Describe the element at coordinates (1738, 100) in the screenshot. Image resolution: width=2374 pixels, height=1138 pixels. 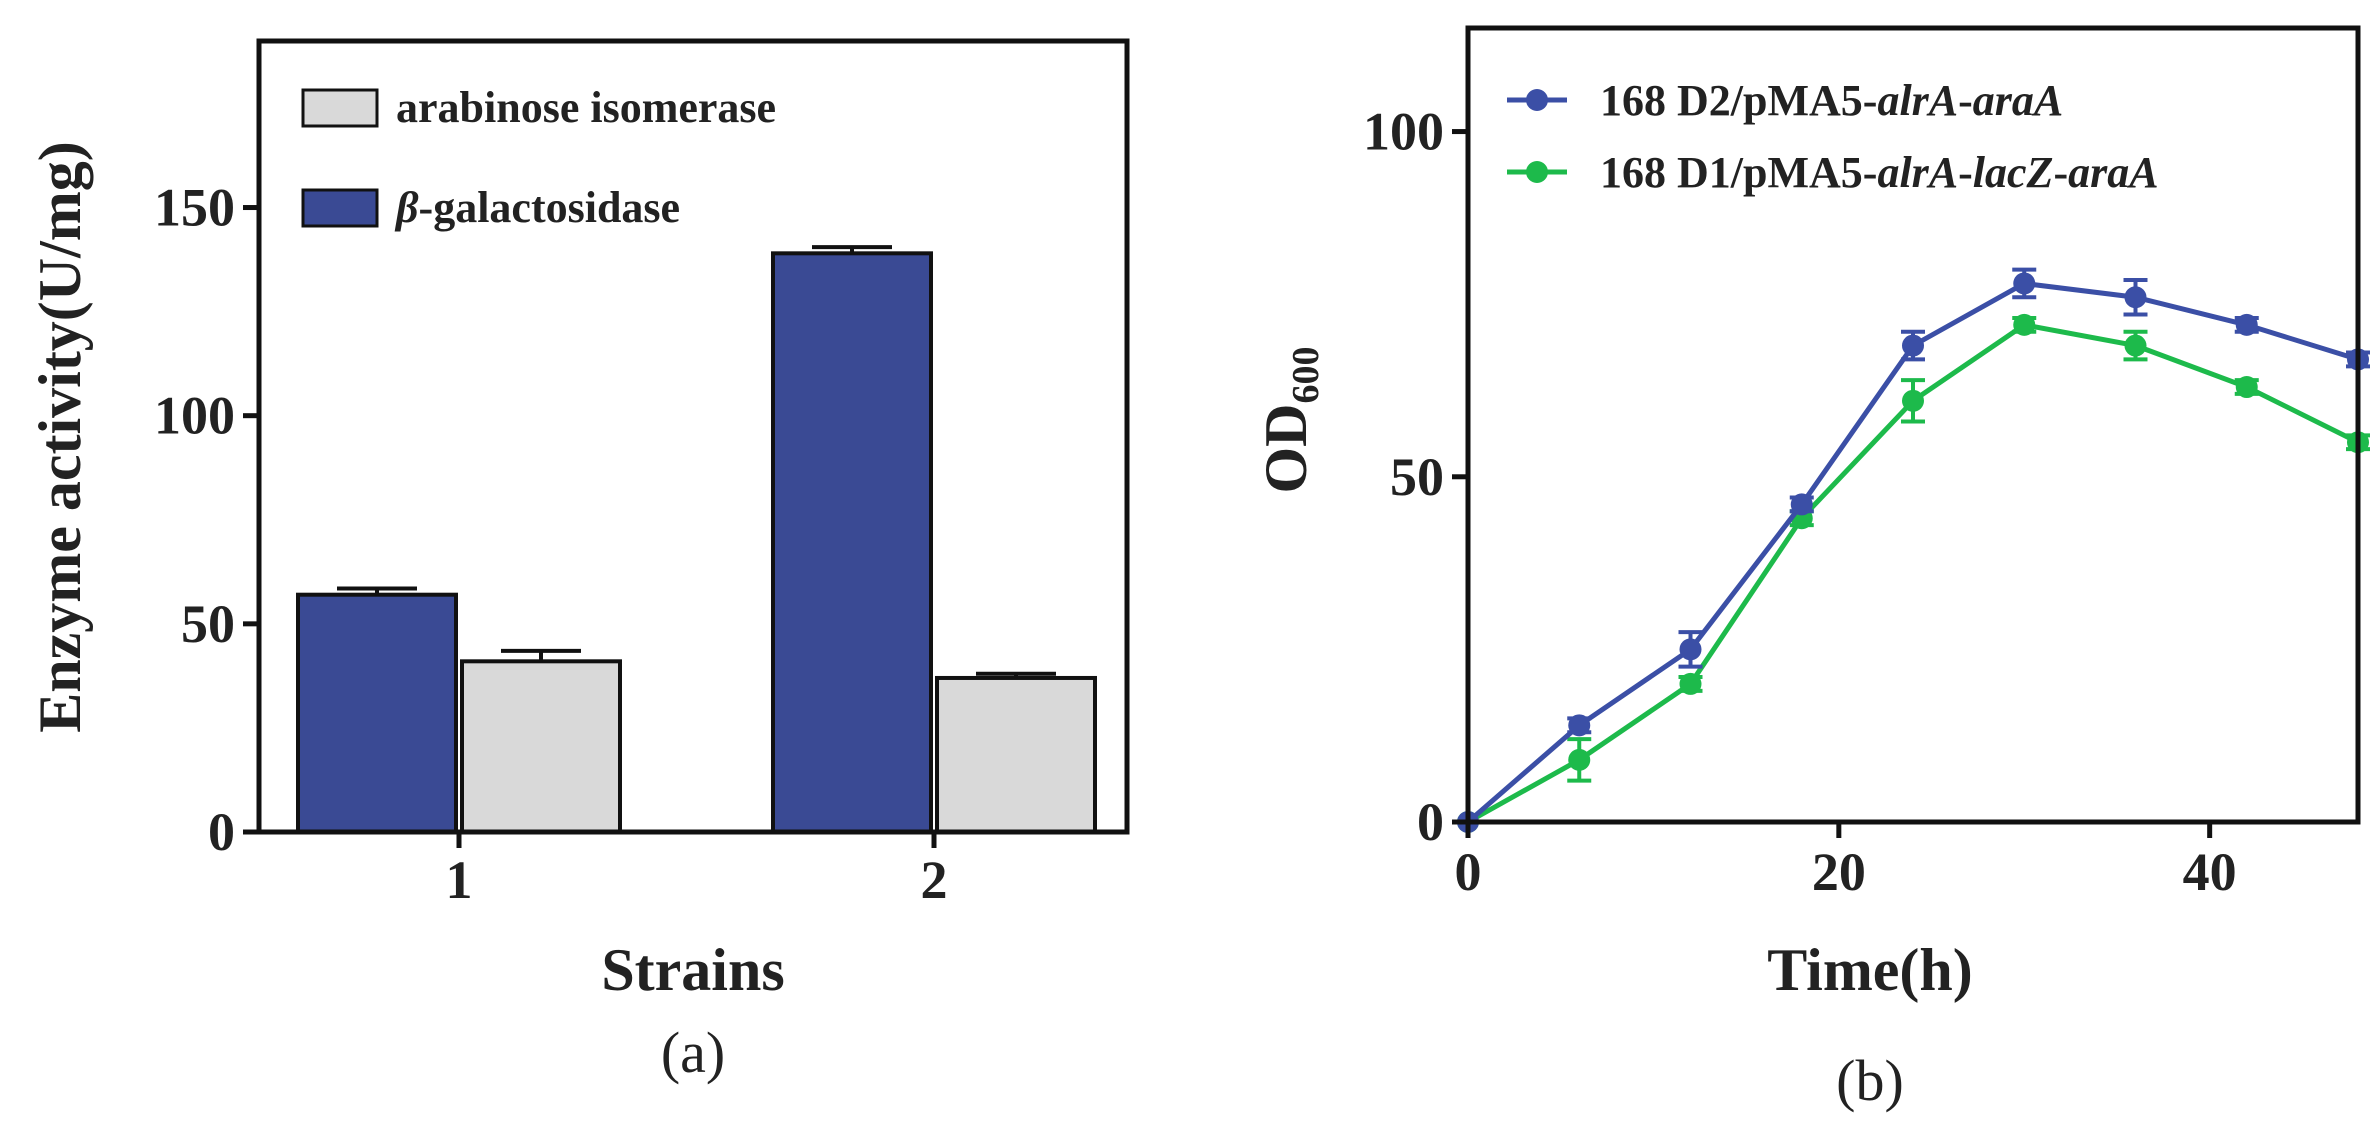
I see `legend-label-part: 168 D2/pMA5-` at that location.